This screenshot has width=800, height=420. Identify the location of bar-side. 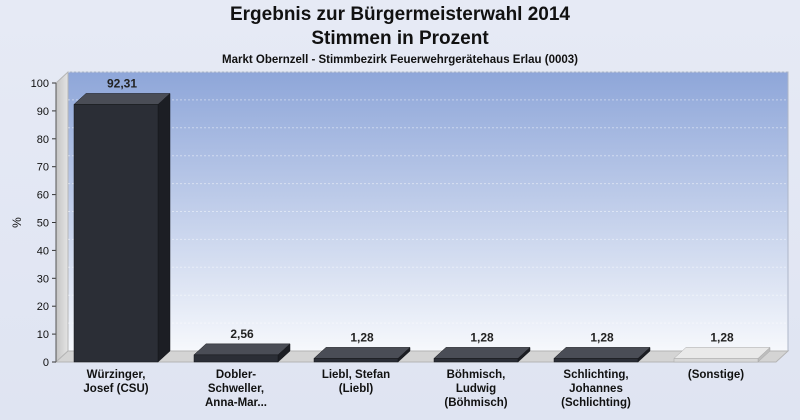
(164, 227).